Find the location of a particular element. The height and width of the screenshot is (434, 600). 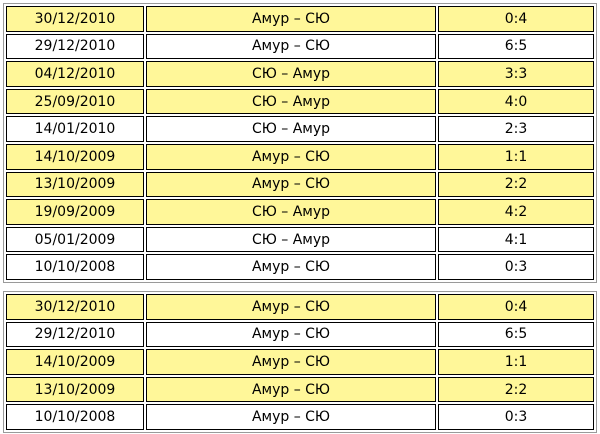

score-cell: 2:3 is located at coordinates (516, 129).